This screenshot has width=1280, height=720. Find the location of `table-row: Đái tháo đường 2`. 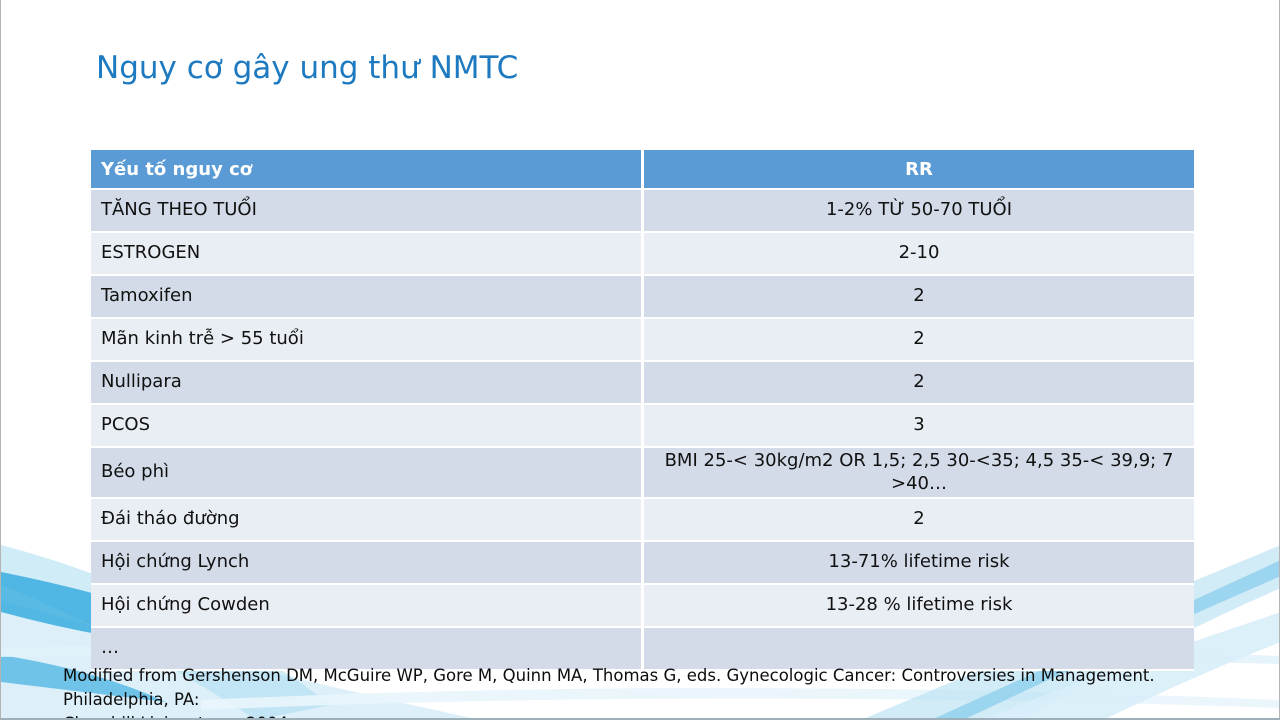

table-row: Đái tháo đường 2 is located at coordinates (642, 520).